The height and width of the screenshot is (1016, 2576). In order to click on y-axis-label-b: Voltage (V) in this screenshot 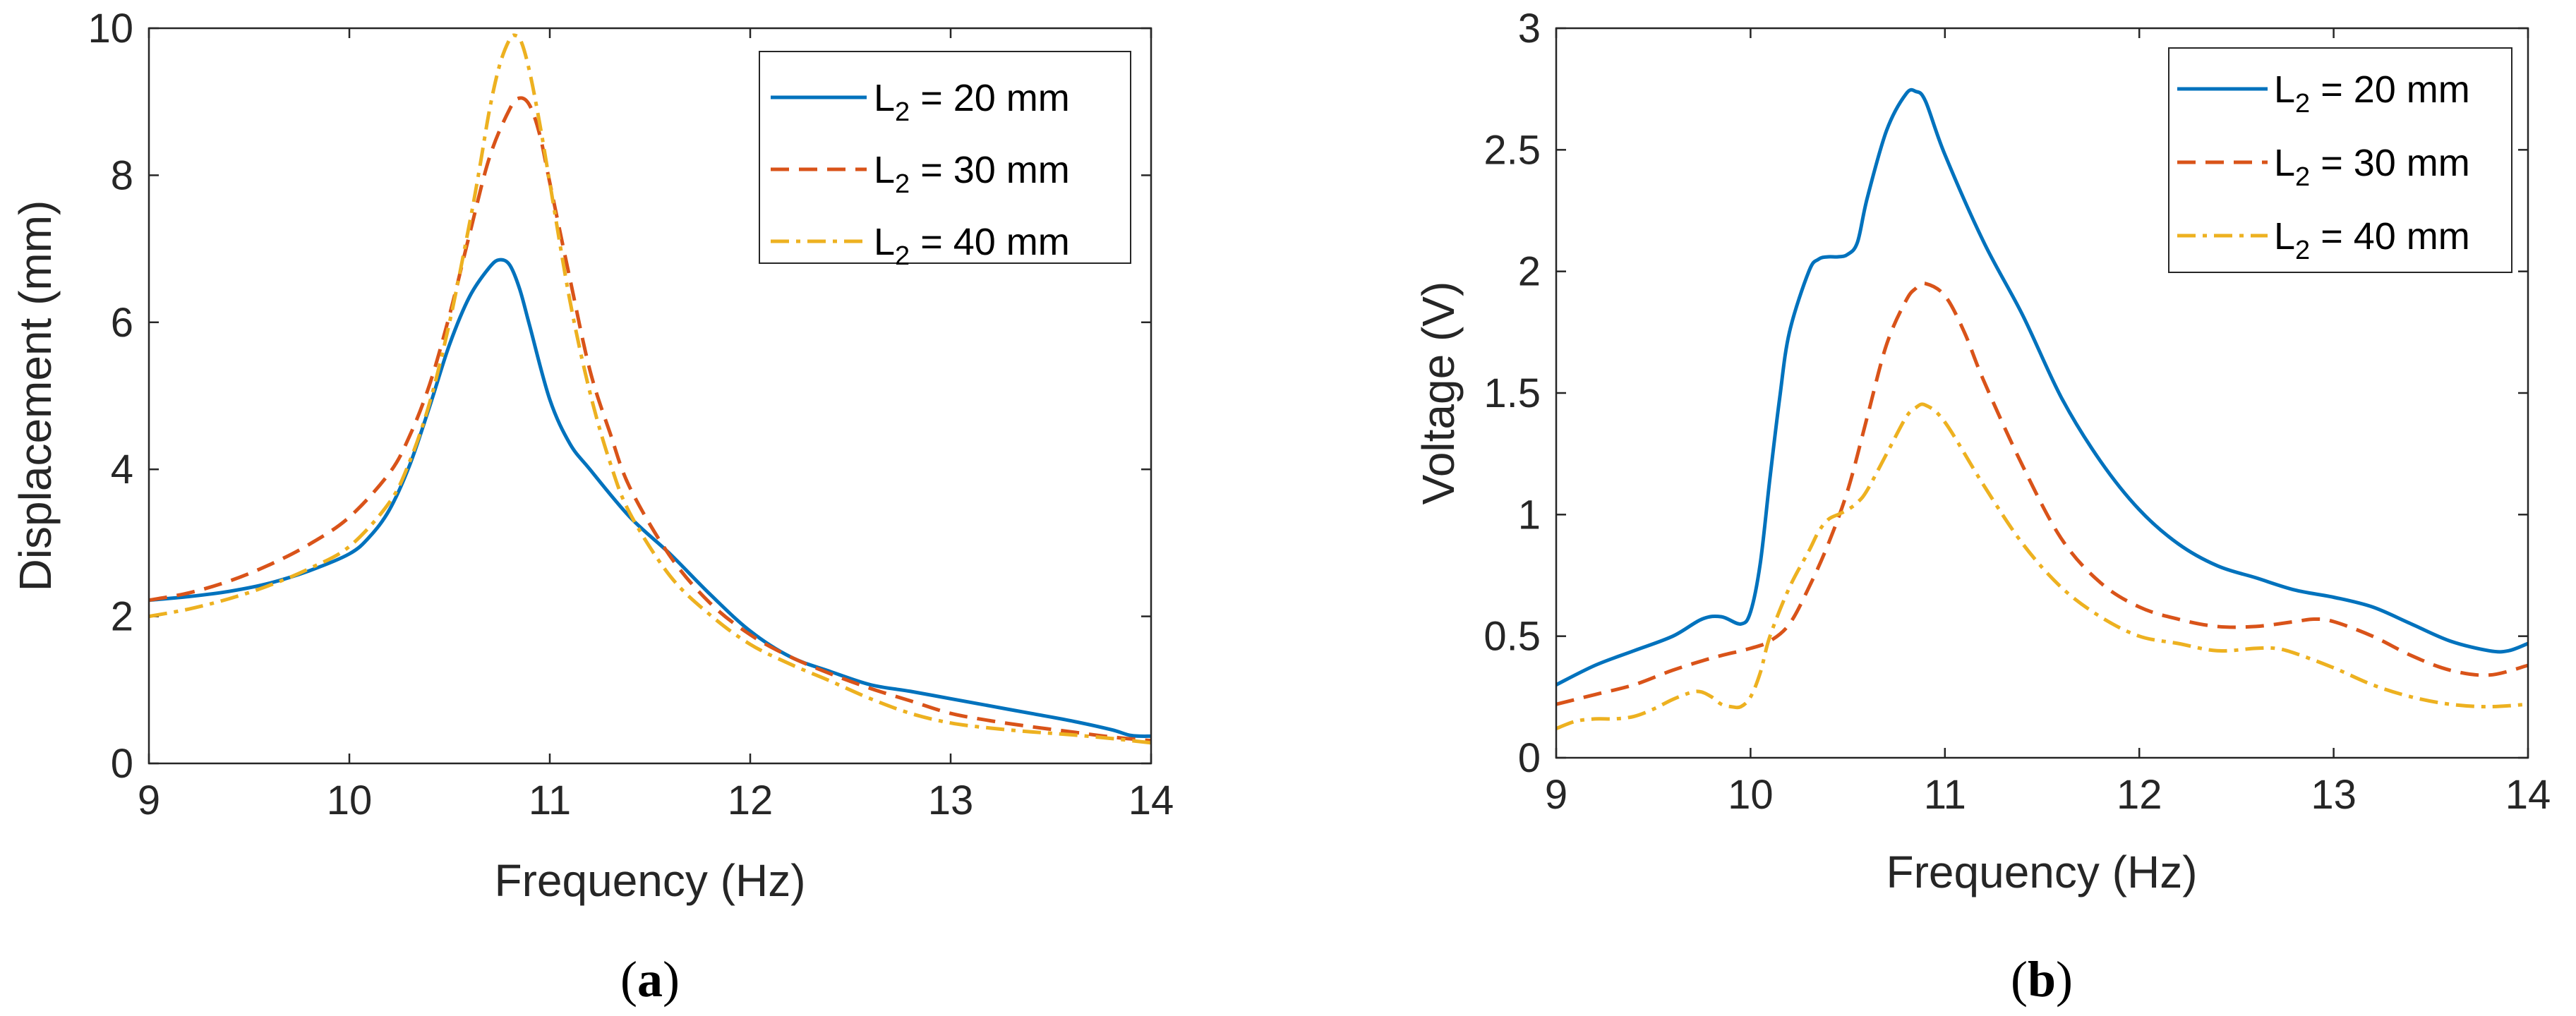, I will do `click(1438, 393)`.